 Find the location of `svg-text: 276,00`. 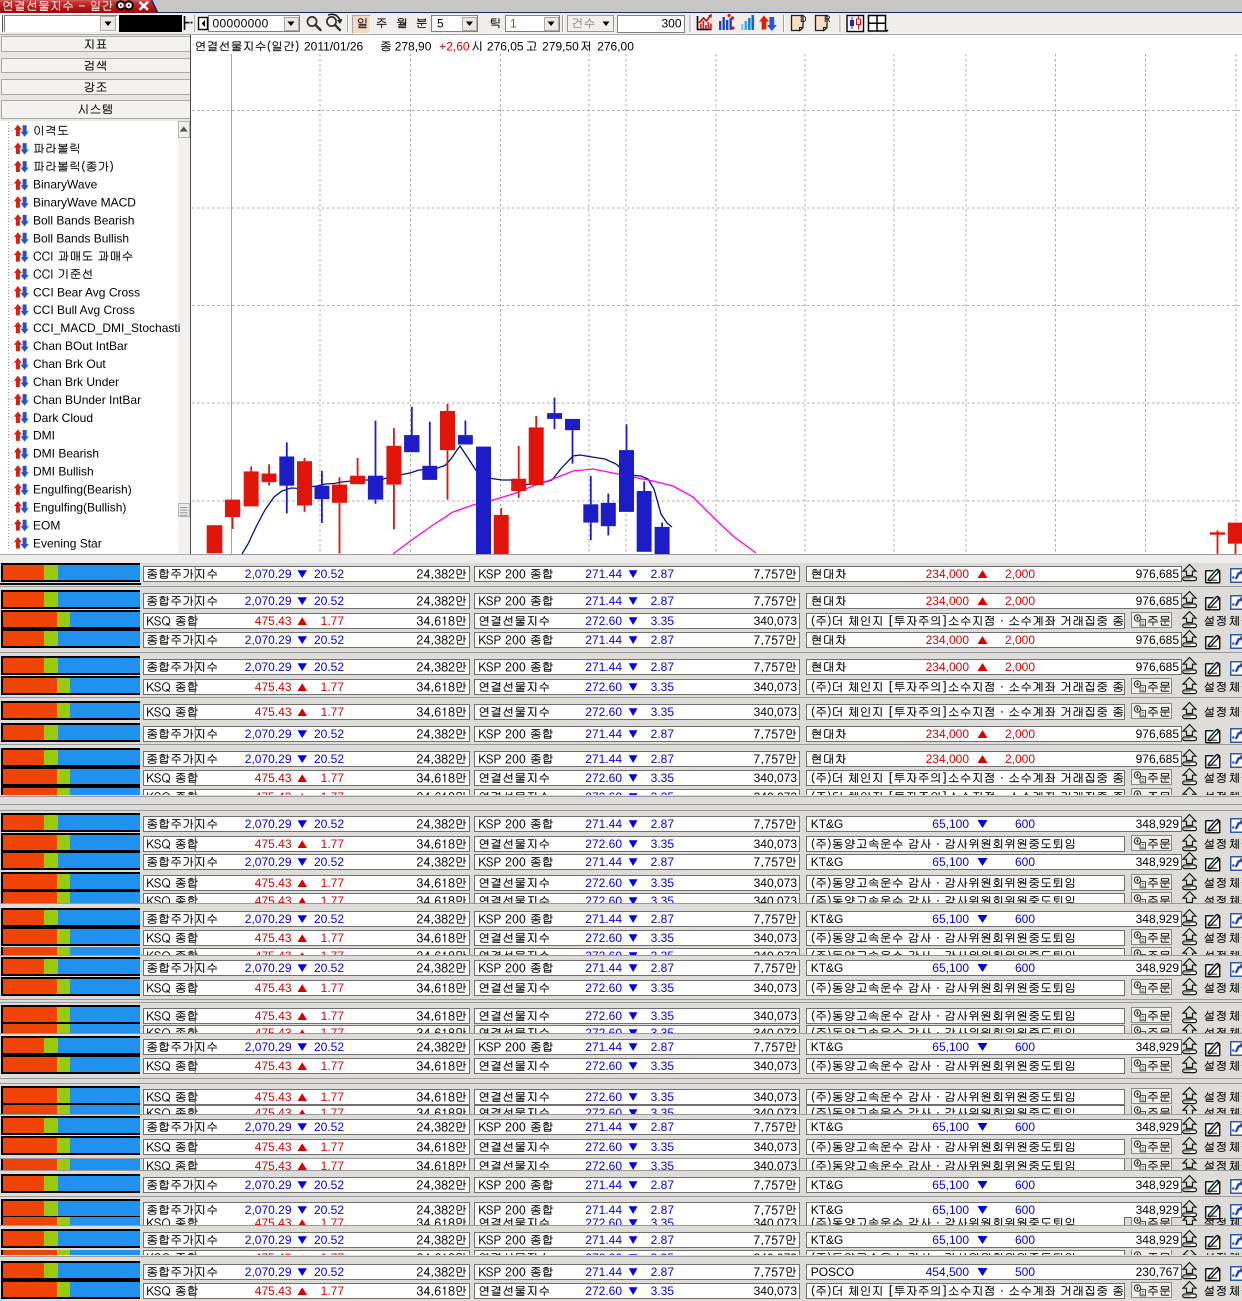

svg-text: 276,00 is located at coordinates (615, 47).